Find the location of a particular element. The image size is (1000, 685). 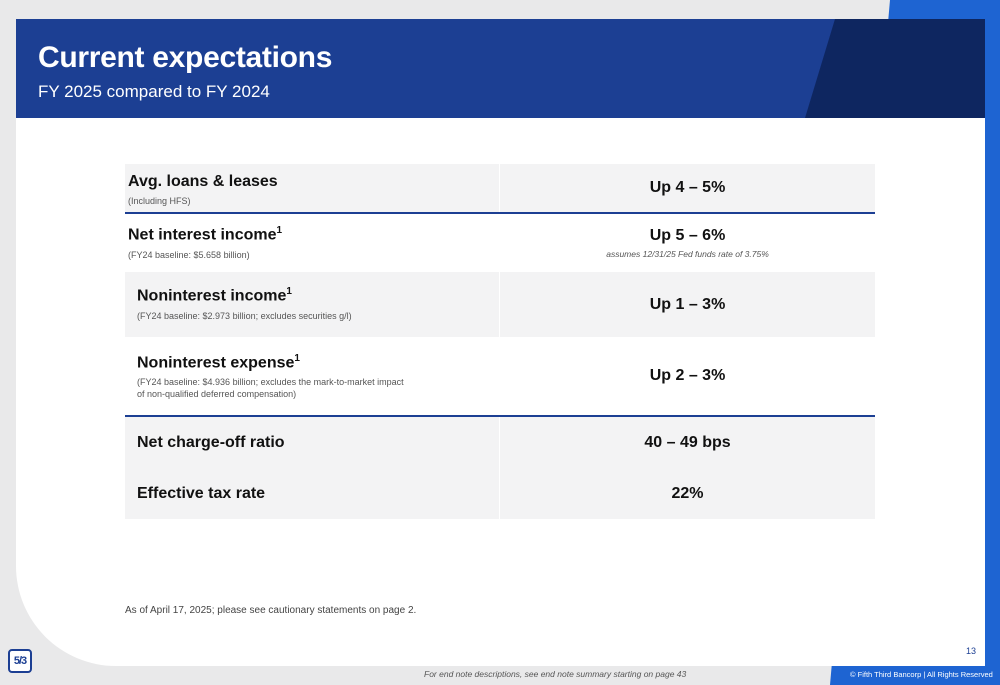

header-dark-accent is located at coordinates (895, 68).